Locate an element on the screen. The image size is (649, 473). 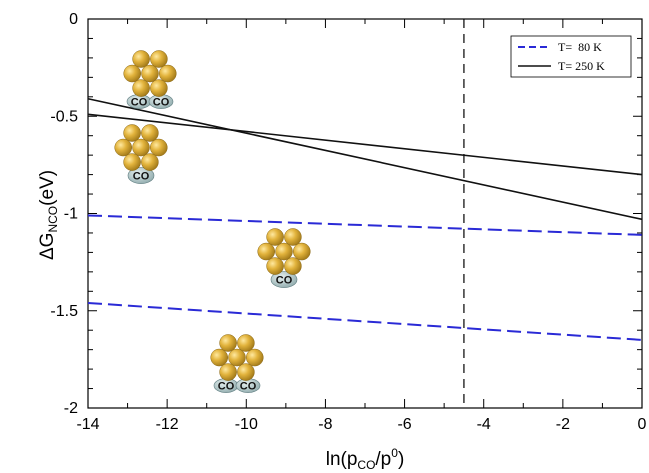
x-axis-title-end: ) is located at coordinates (401, 459).